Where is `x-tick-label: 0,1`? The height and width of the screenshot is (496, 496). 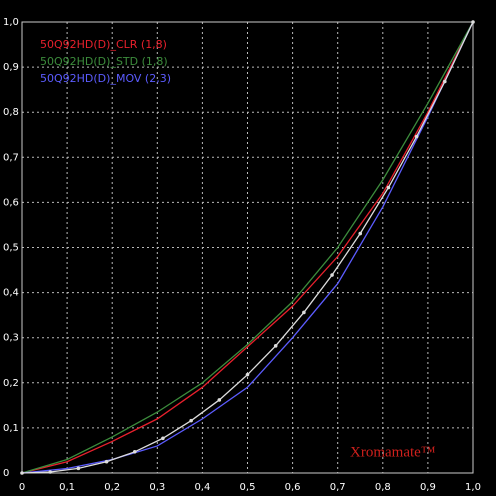 x-tick-label: 0,1 is located at coordinates (67, 487).